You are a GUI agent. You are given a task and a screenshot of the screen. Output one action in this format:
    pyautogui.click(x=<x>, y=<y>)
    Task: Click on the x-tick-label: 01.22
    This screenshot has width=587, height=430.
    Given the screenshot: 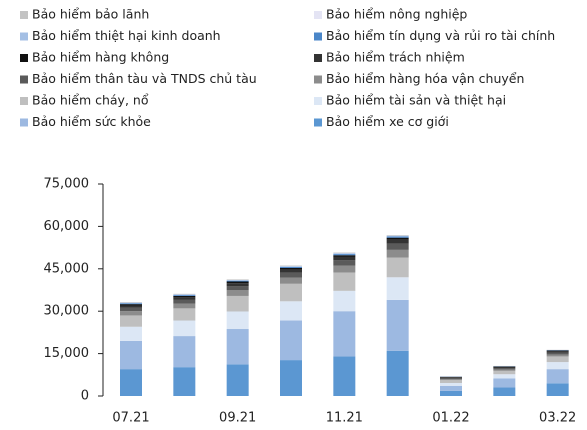 What is the action you would take?
    pyautogui.click(x=450, y=418)
    